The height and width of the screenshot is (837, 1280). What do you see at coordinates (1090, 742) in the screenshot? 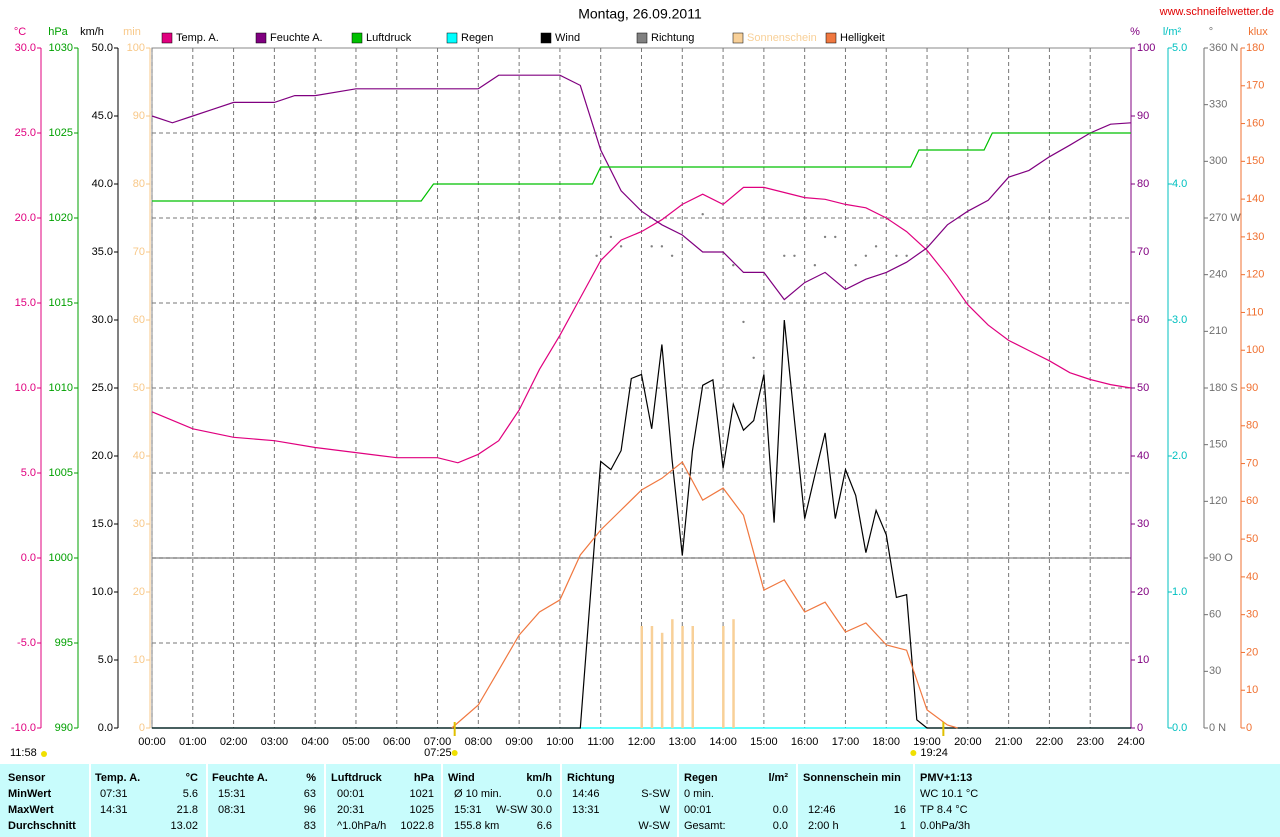
I see `x-tick-label: 23:00` at bounding box center [1090, 742].